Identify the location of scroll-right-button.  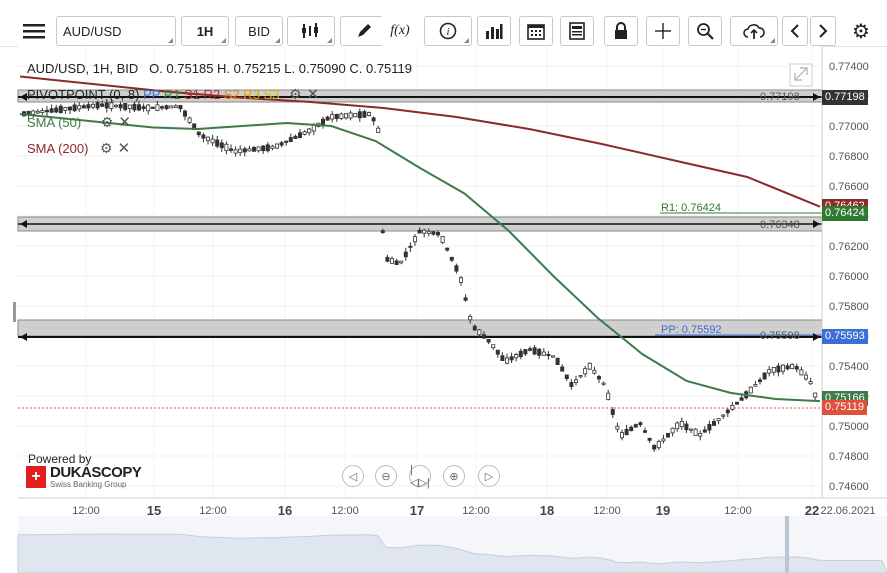
(823, 31).